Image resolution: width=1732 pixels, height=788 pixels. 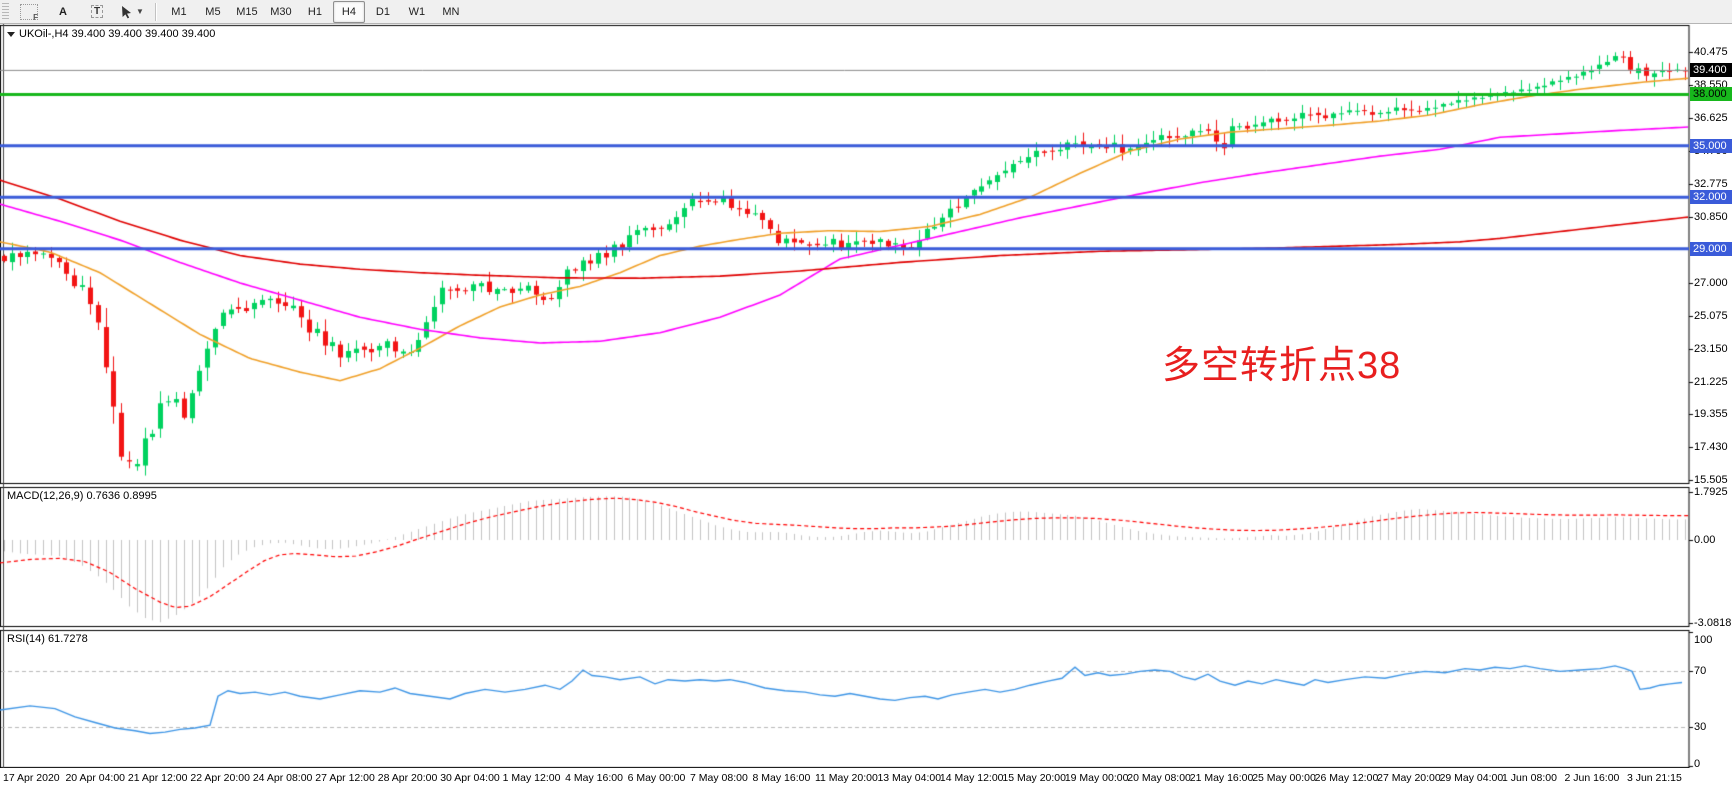 I want to click on price-tick: 32.775, so click(x=1711, y=184).